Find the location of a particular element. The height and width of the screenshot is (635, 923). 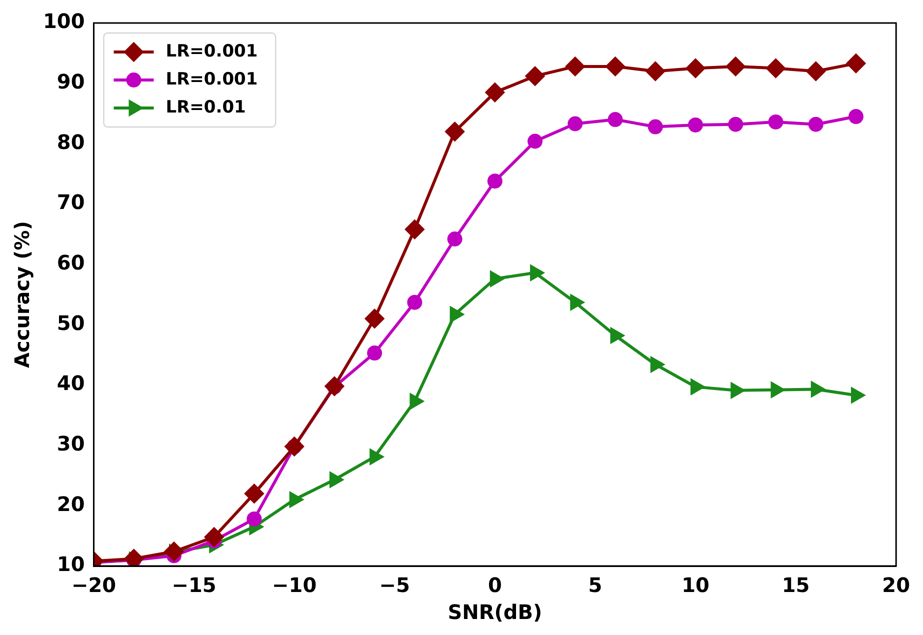

x-tick-label: 20 is located at coordinates (896, 585).